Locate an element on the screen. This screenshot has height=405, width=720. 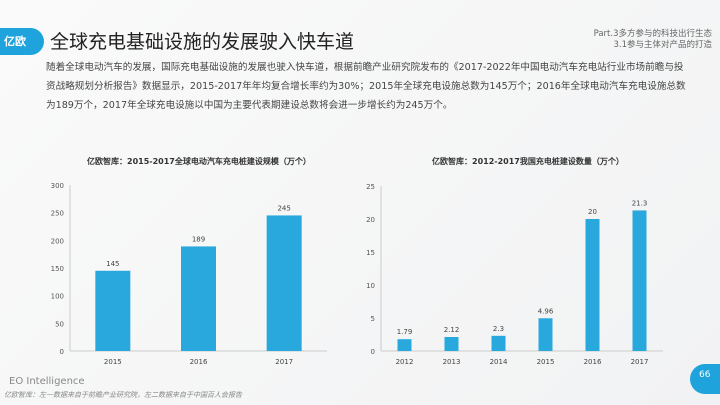
y-tick-label: 50 is located at coordinates (59, 324).